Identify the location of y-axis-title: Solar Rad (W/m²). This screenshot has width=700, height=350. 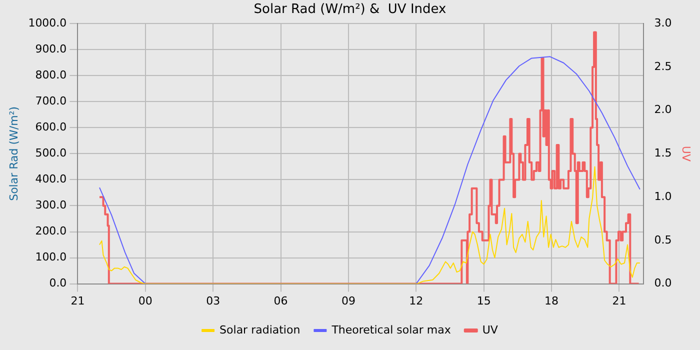
(13, 153).